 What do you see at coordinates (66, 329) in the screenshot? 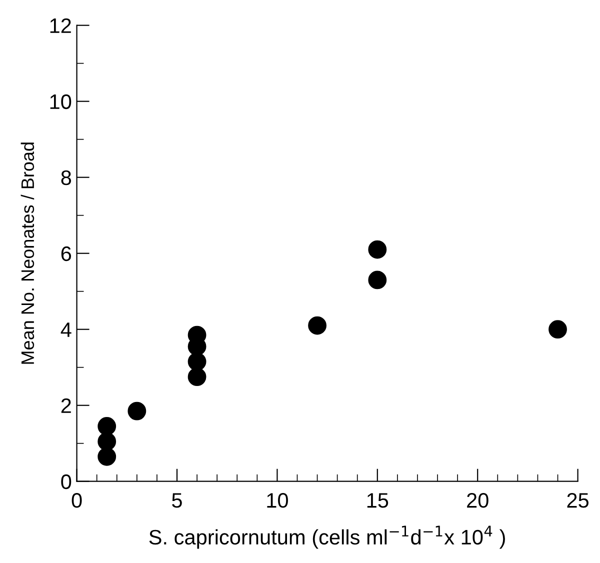
I see `y-tick-label: 4` at bounding box center [66, 329].